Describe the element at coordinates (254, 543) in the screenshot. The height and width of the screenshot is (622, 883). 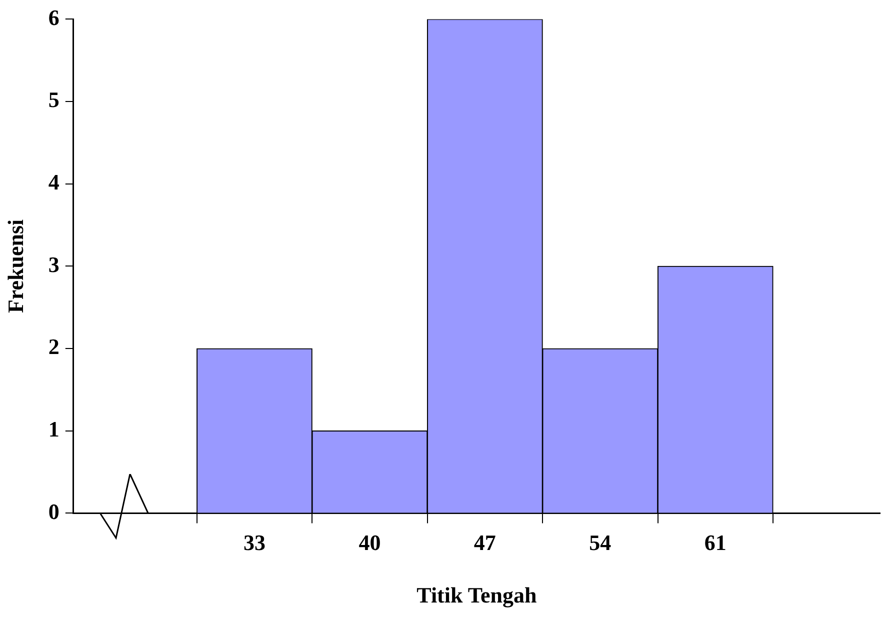
I see `x-tick-label: 33` at that location.